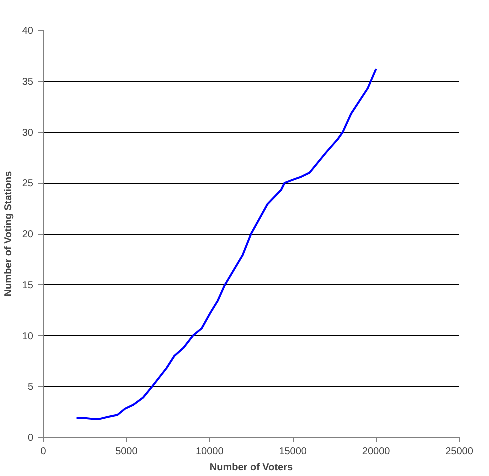 This screenshot has width=489, height=476. What do you see at coordinates (293, 452) in the screenshot?
I see `x-tick-label: 15000` at bounding box center [293, 452].